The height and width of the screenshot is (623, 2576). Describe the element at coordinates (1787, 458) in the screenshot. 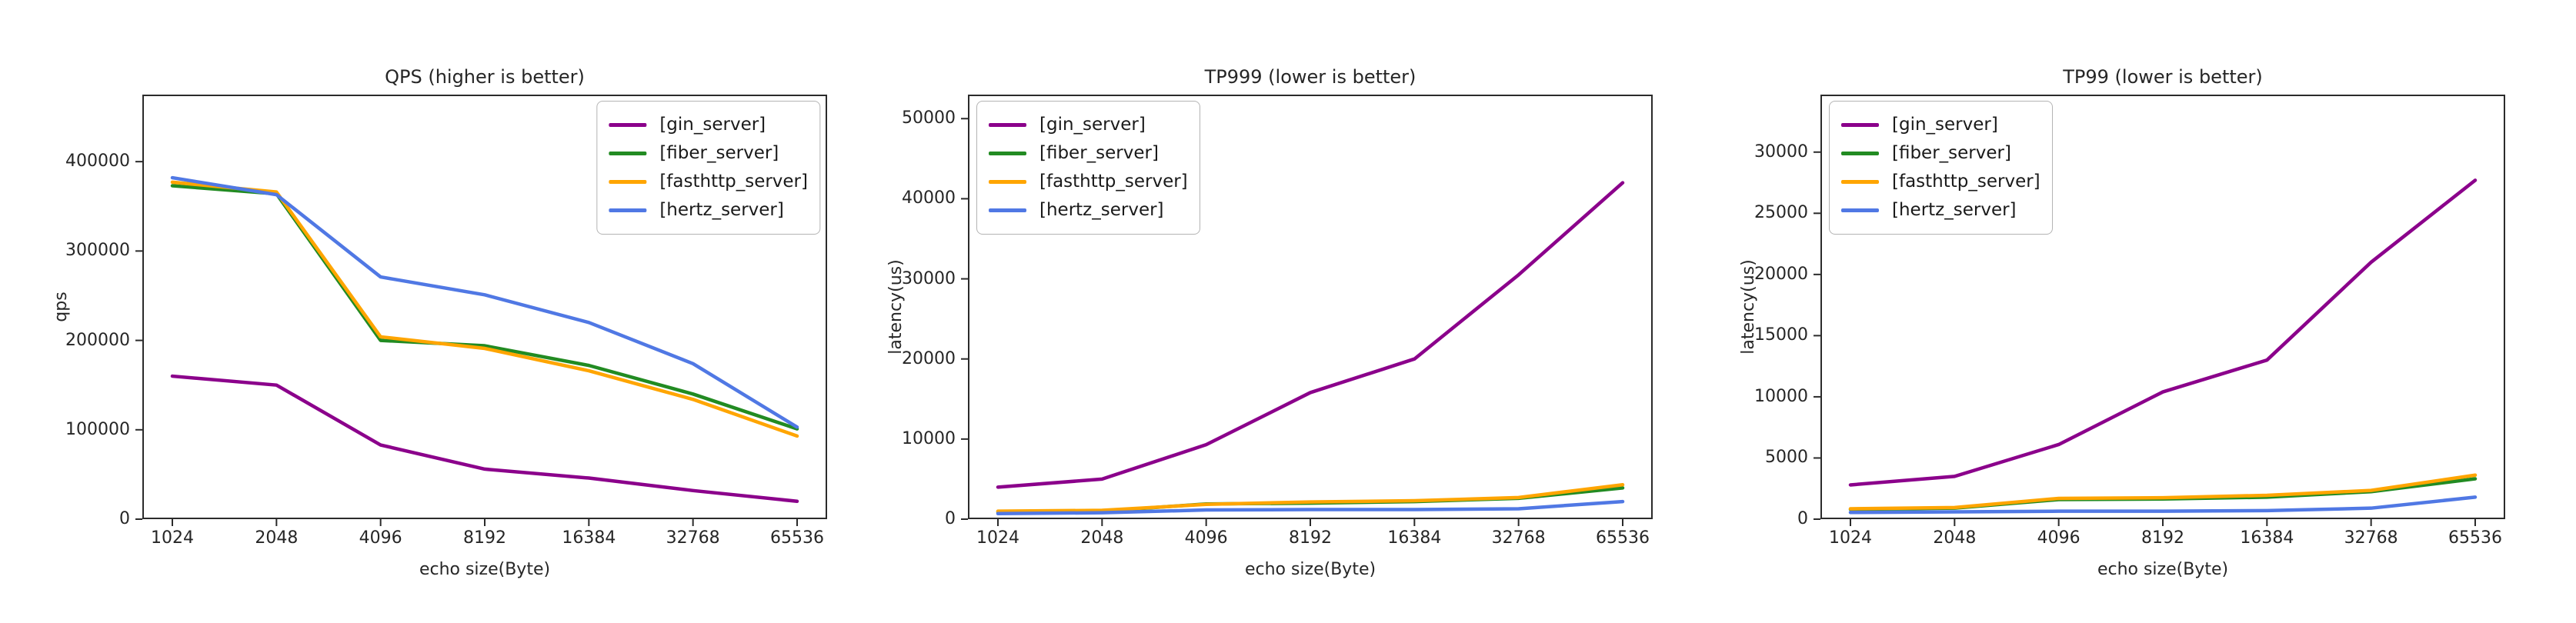

I see `y-tick-label: 5000` at that location.